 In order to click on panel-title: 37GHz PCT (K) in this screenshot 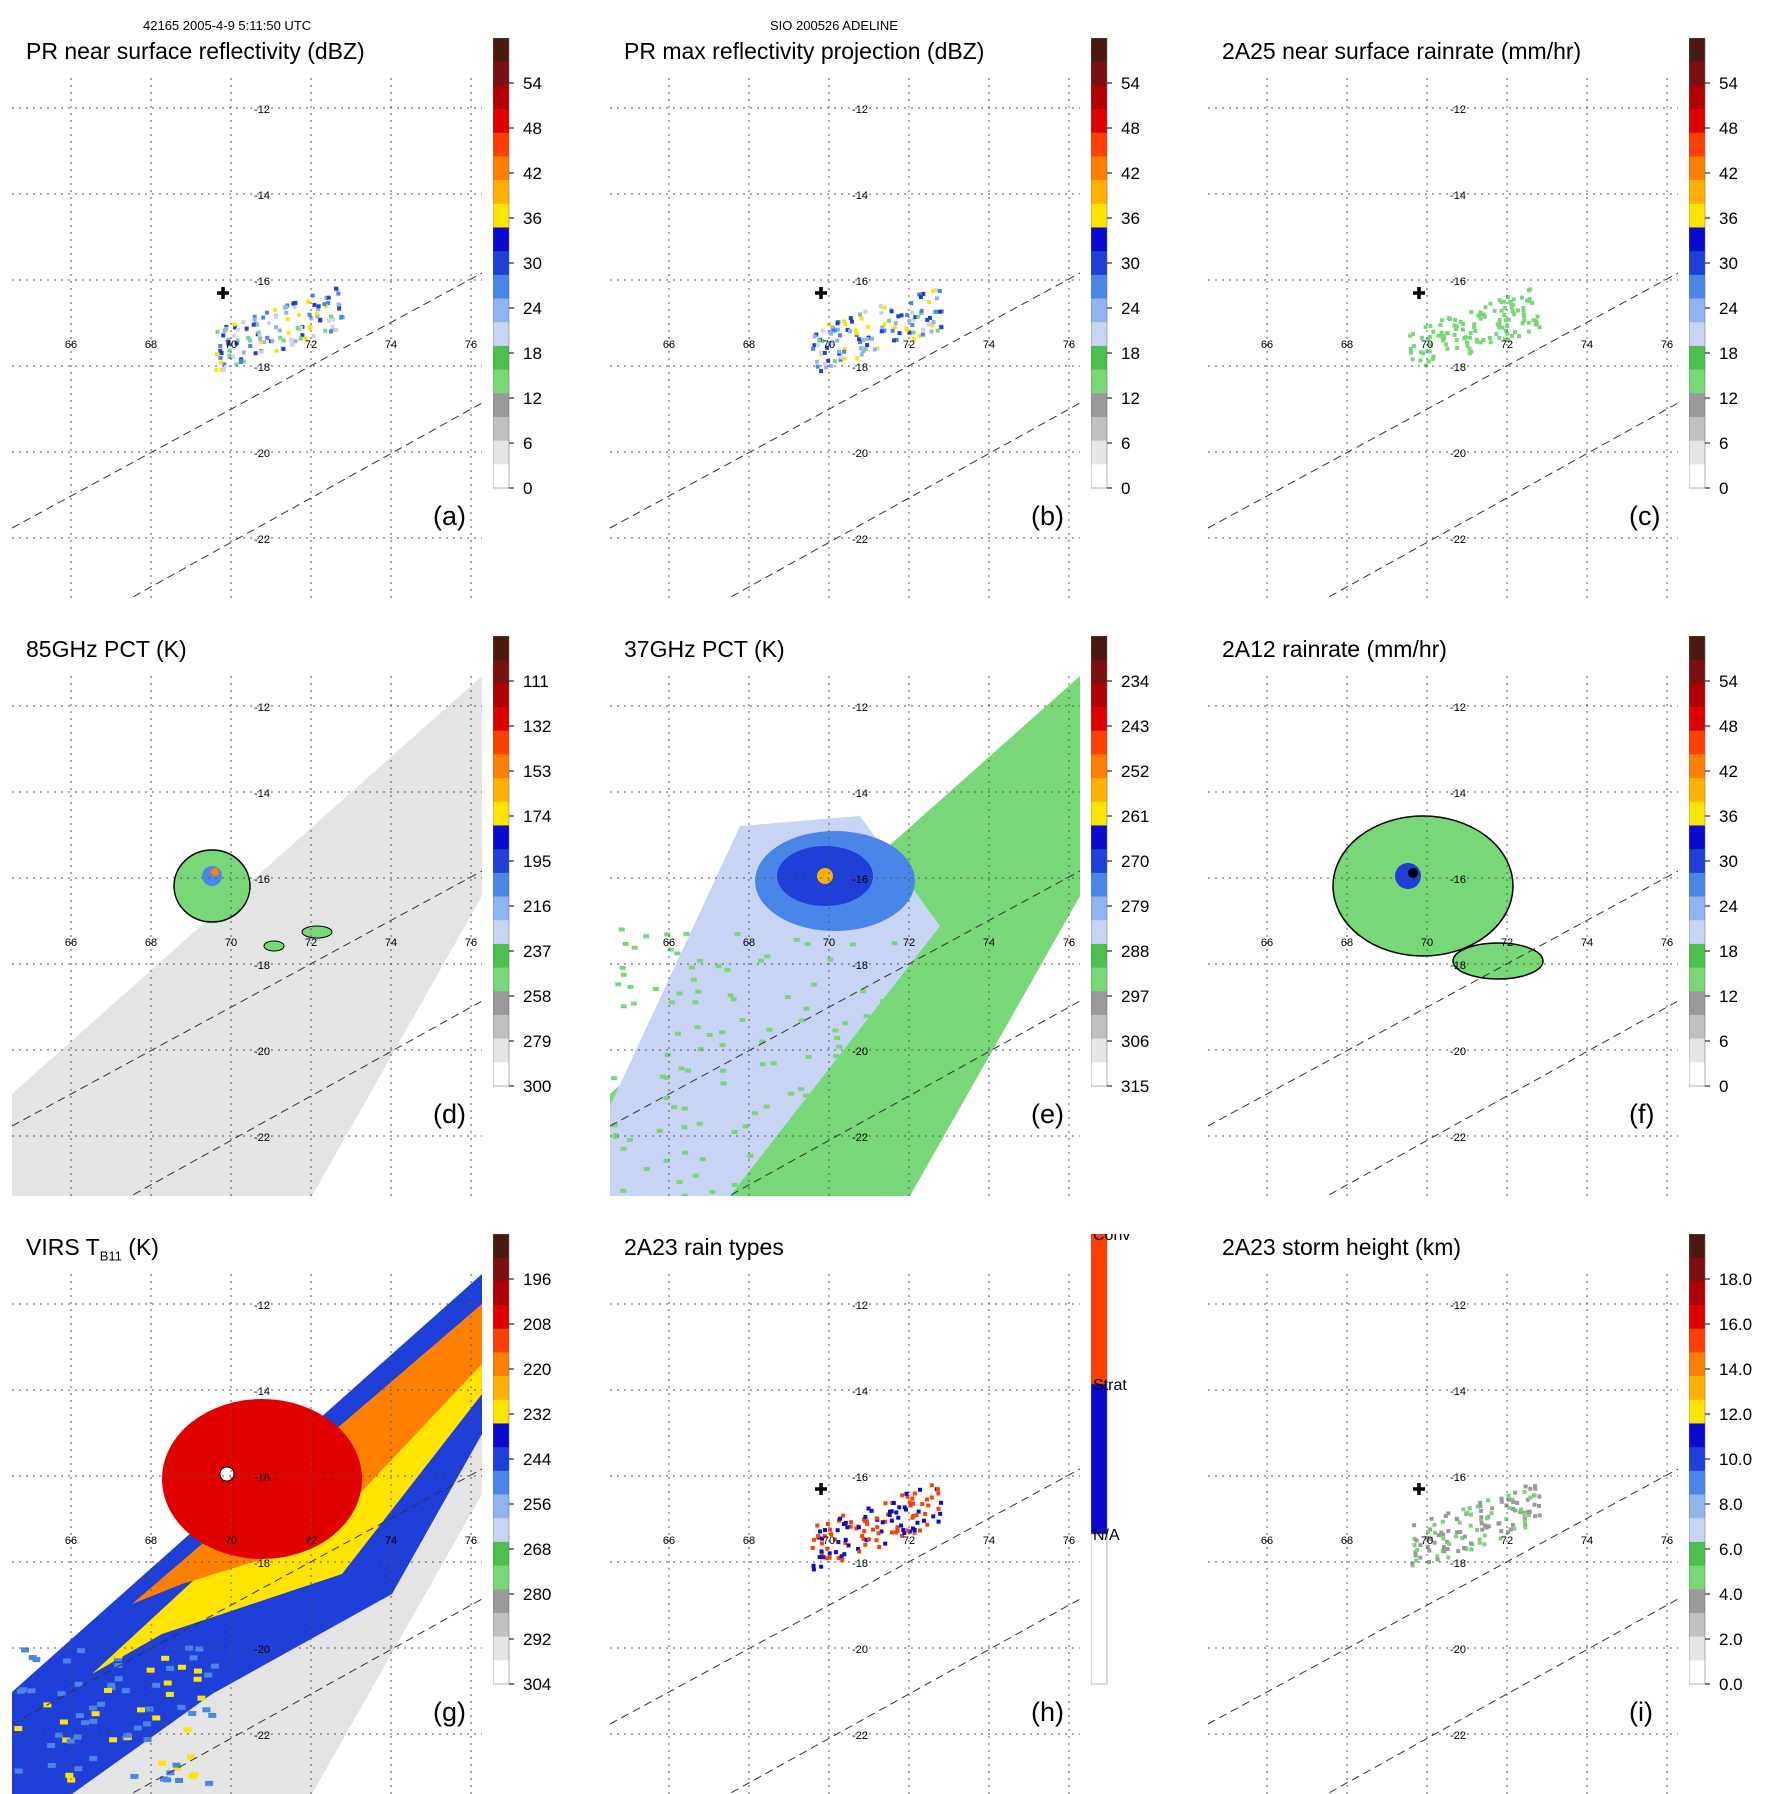, I will do `click(704, 649)`.